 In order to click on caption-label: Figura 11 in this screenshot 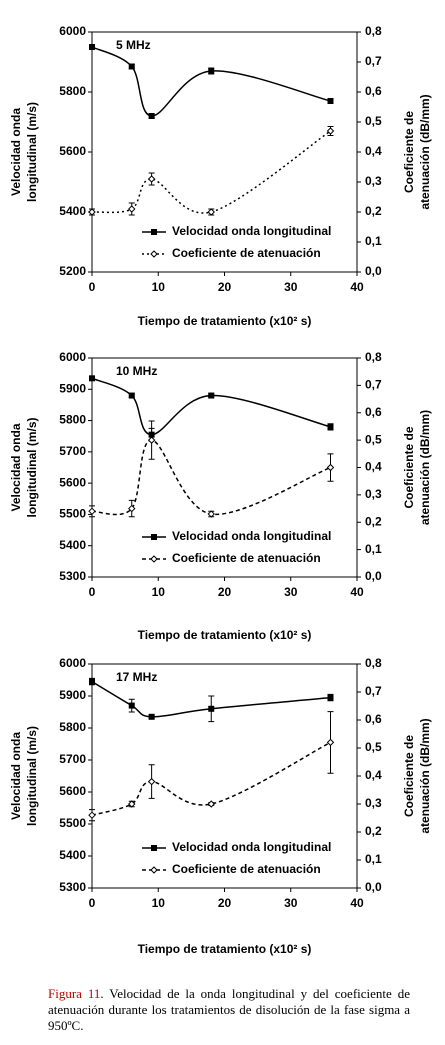, I will do `click(74, 993)`.